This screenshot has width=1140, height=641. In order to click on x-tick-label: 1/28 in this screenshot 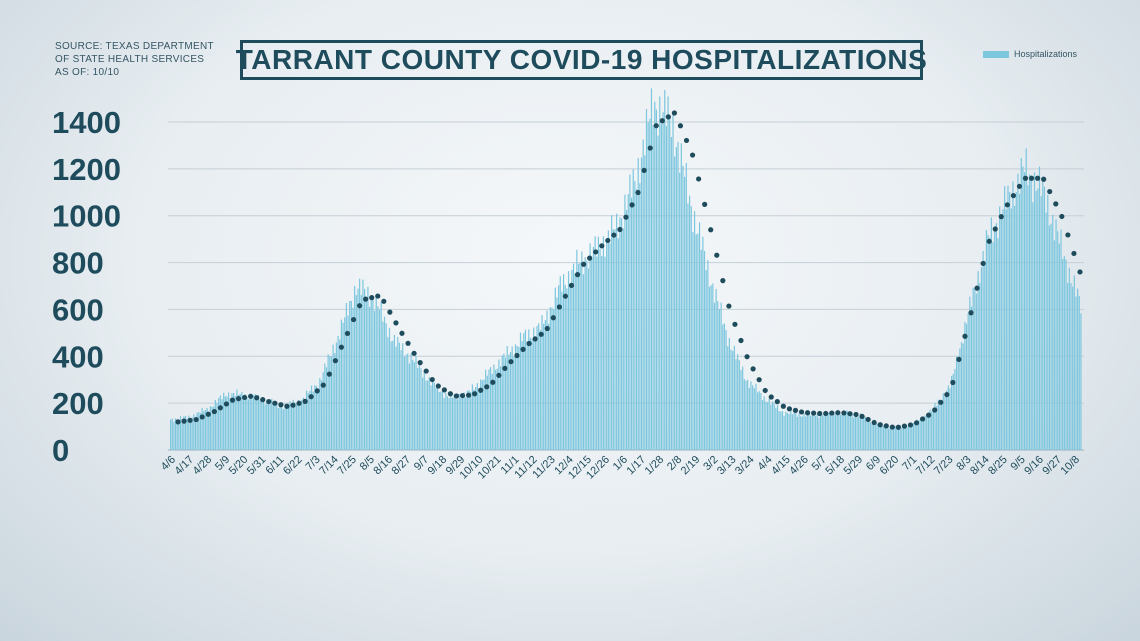, I will do `click(655, 466)`.